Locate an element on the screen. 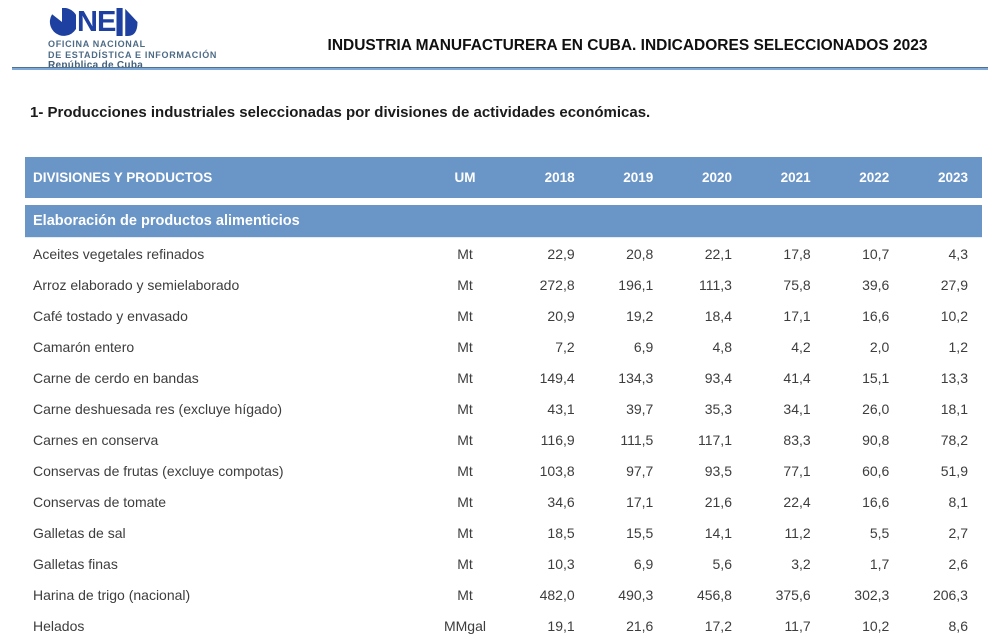 Image resolution: width=1000 pixels, height=644 pixels. value-cell: 34,1 is located at coordinates (797, 408).